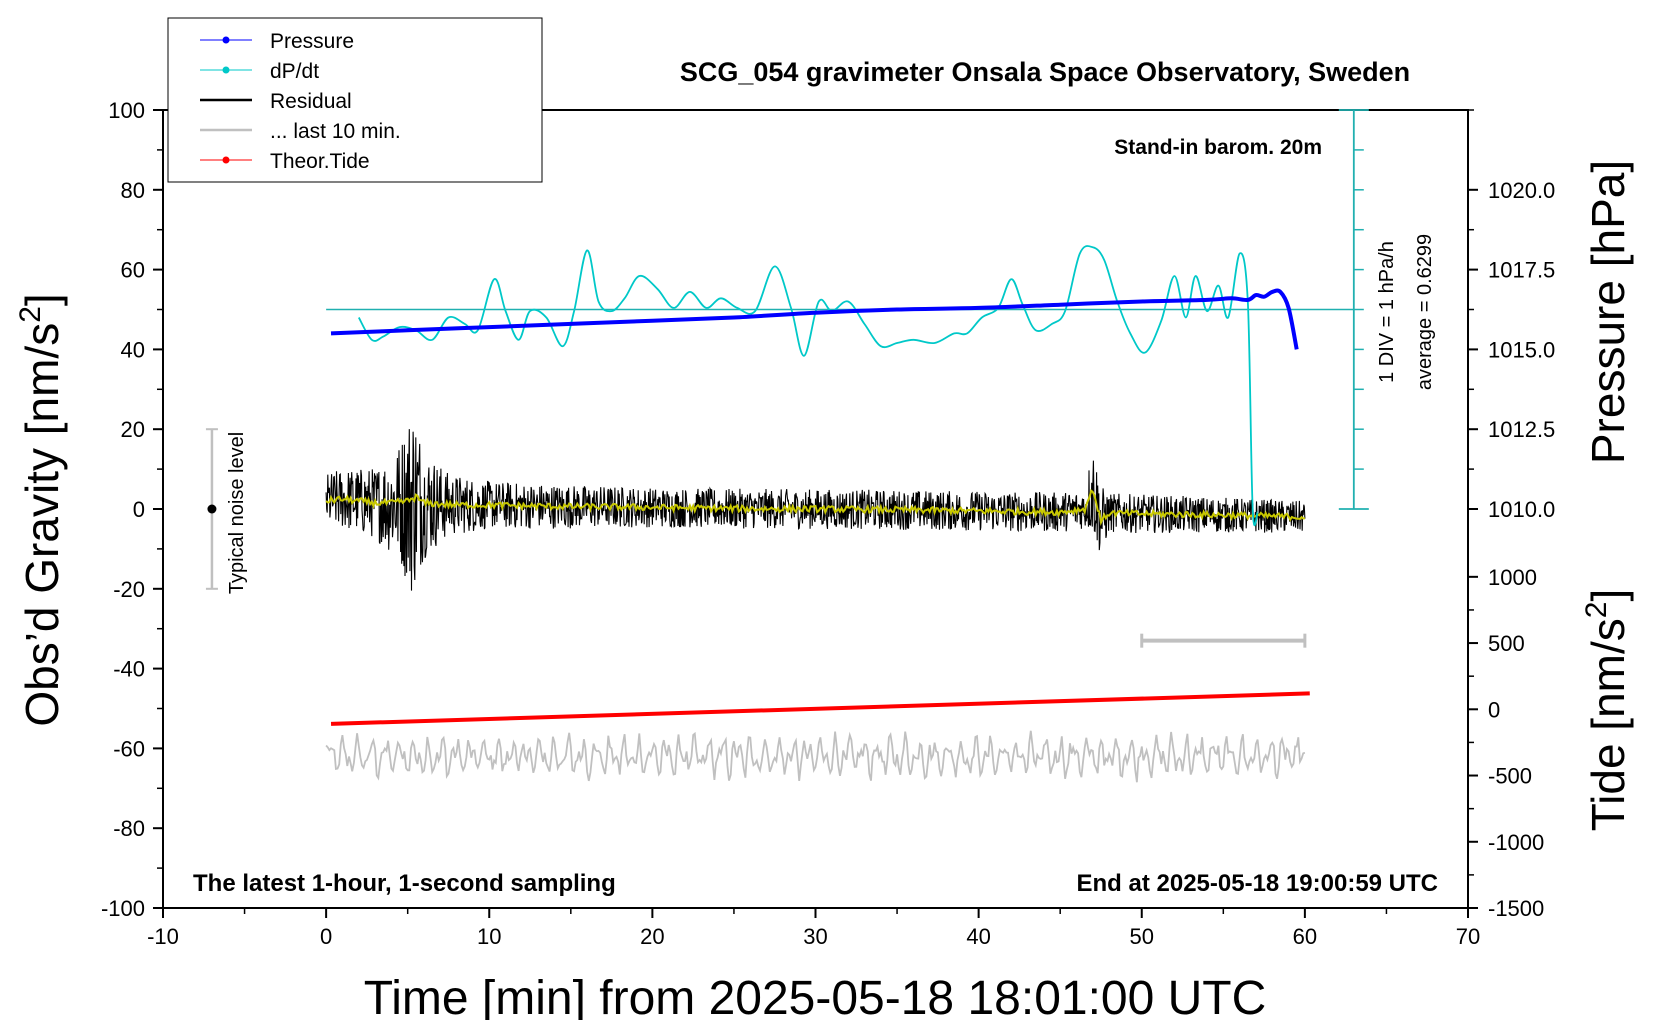 This screenshot has width=1660, height=1020. I want to click on legend-label: Pressure, so click(312, 41).